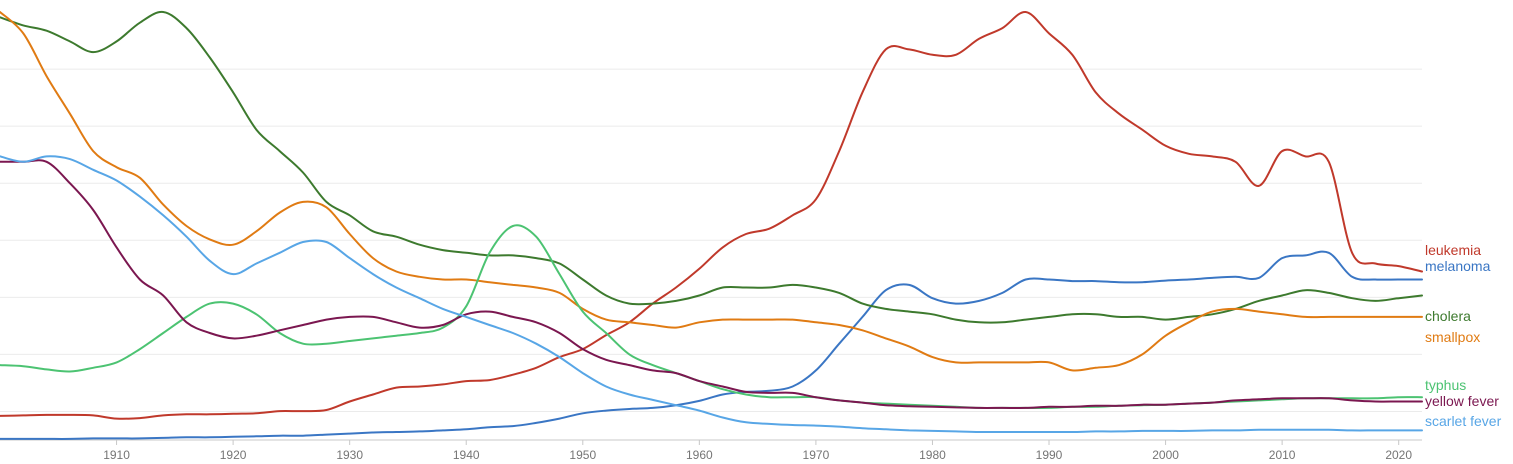 Image resolution: width=1513 pixels, height=464 pixels. What do you see at coordinates (233, 455) in the screenshot?
I see `x-tick-label: 1920` at bounding box center [233, 455].